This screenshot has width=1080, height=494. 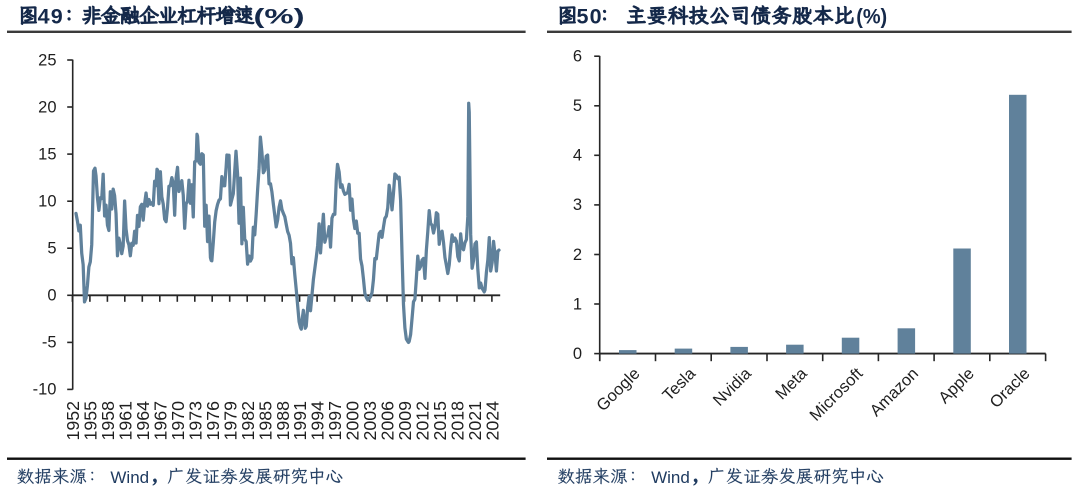 What do you see at coordinates (300, 421) in the screenshot?
I see `svg-text: 1991` at bounding box center [300, 421].